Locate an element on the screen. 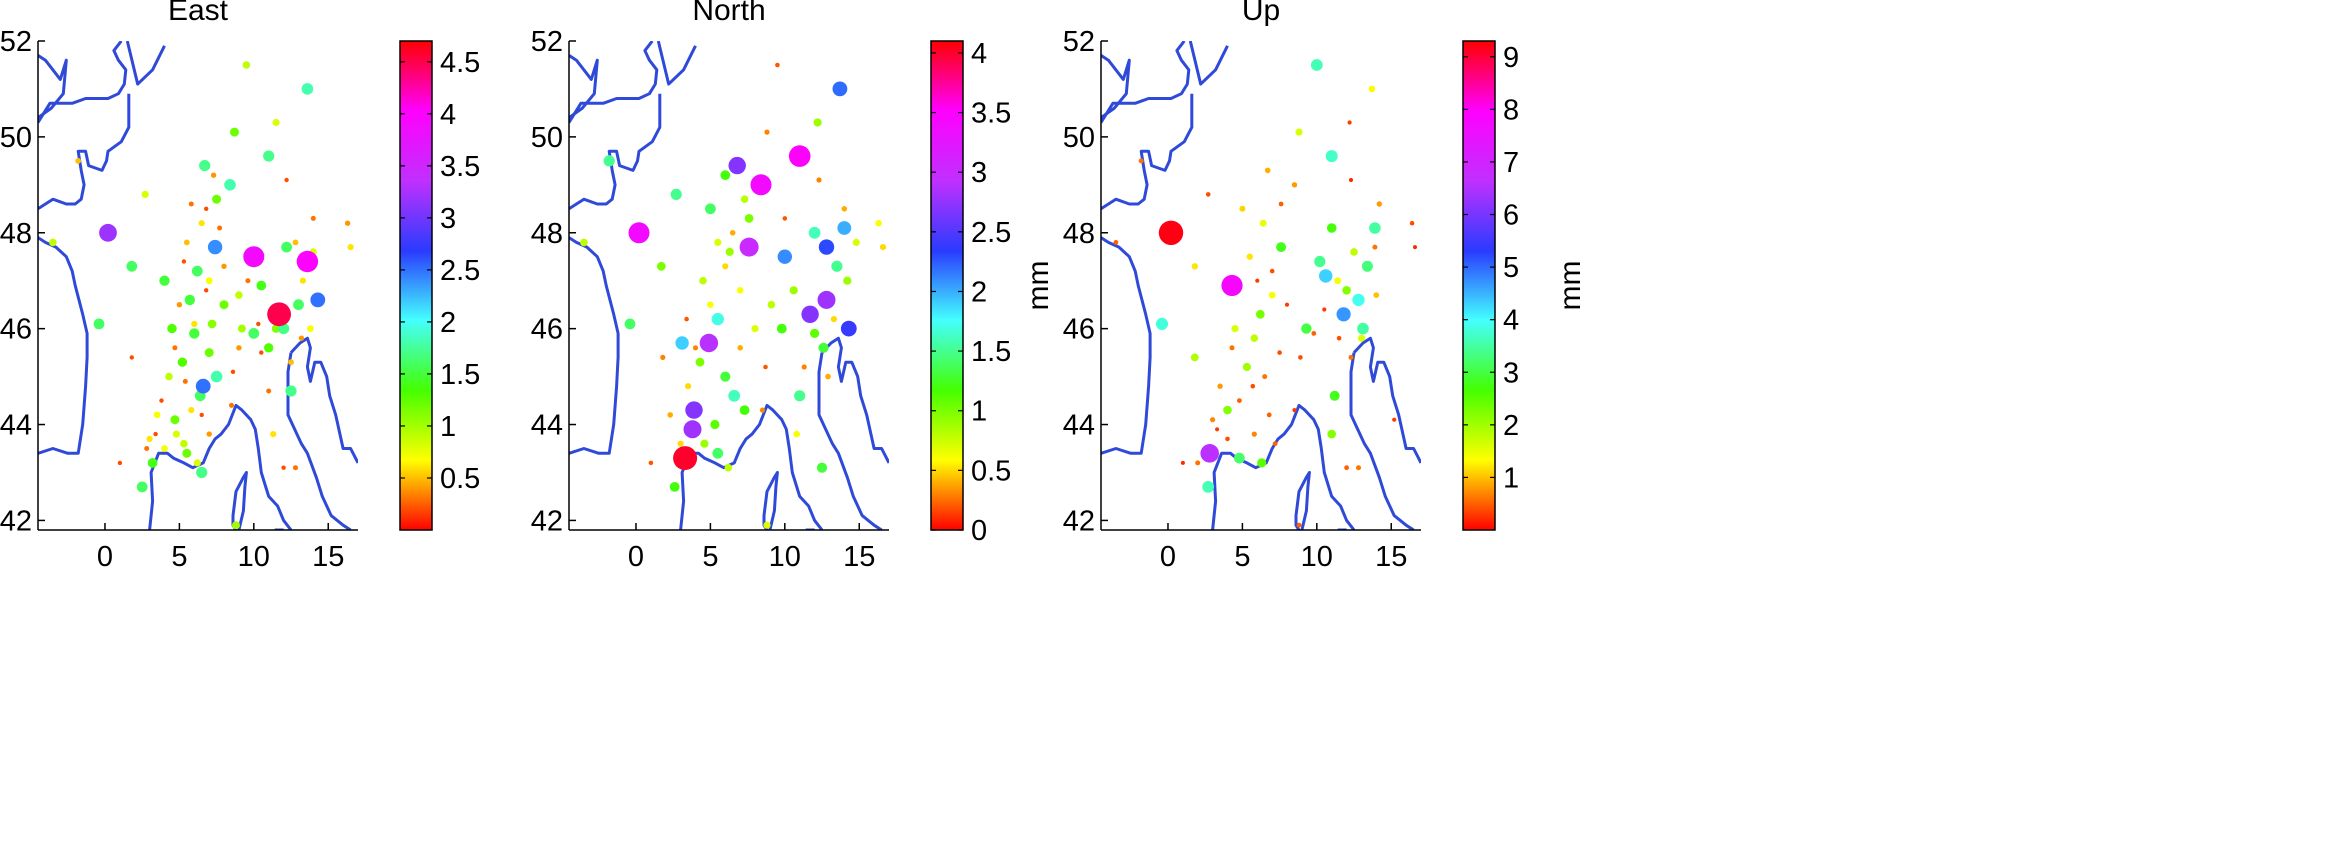 This screenshot has height=846, width=2349. colorbar-tick-label: 1.5 is located at coordinates (460, 375).